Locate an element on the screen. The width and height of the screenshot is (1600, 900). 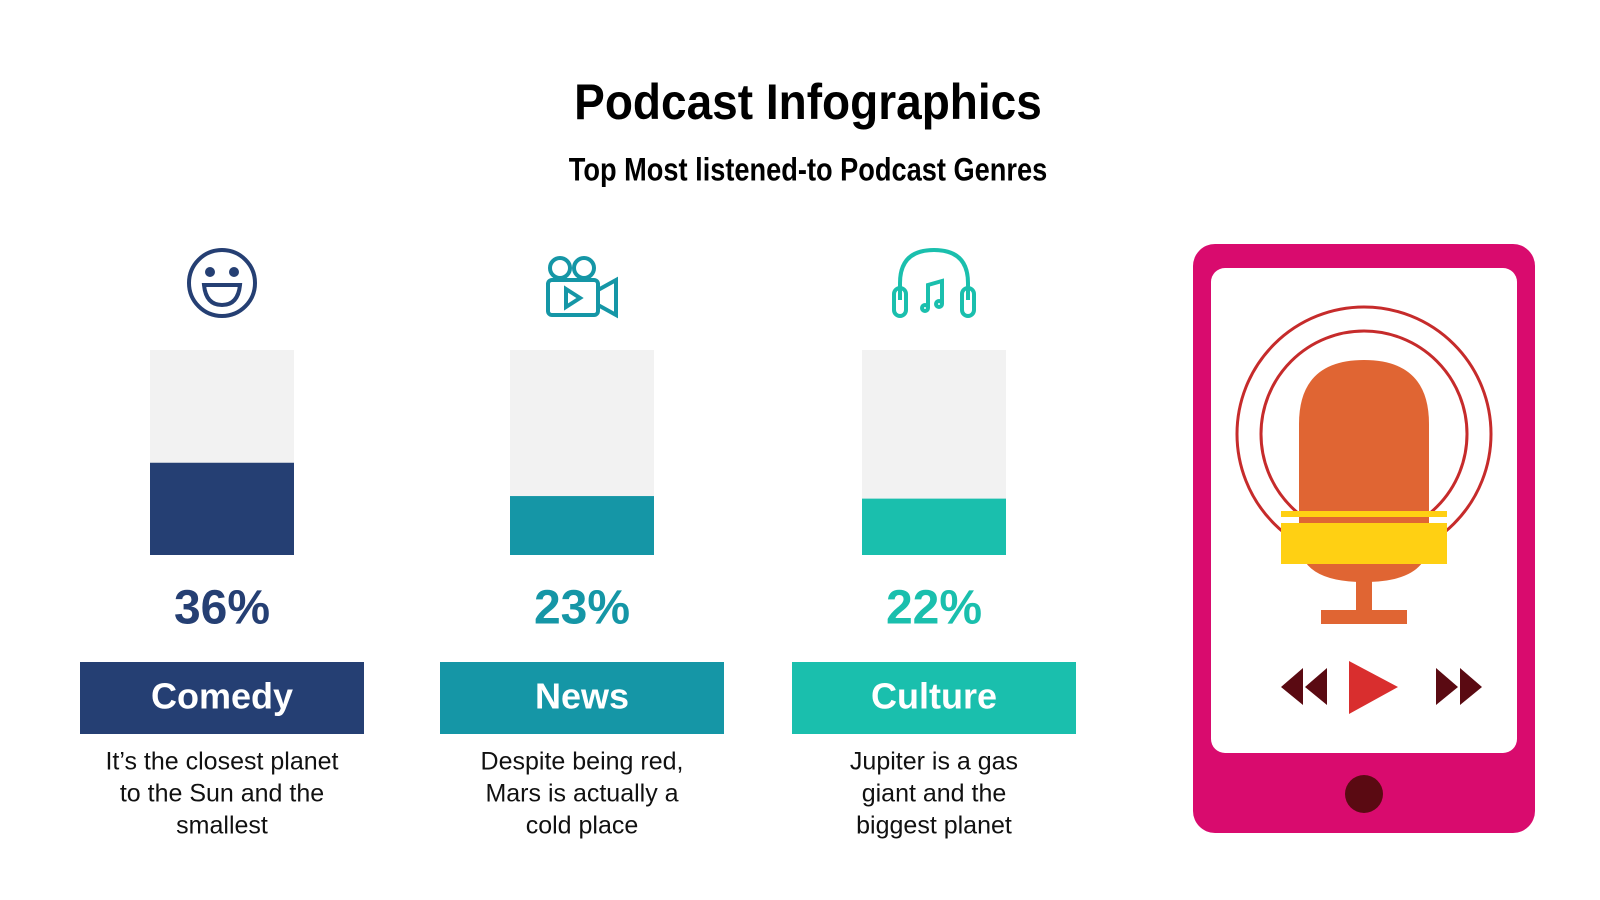
description-line: giant and the is located at coordinates (934, 794).